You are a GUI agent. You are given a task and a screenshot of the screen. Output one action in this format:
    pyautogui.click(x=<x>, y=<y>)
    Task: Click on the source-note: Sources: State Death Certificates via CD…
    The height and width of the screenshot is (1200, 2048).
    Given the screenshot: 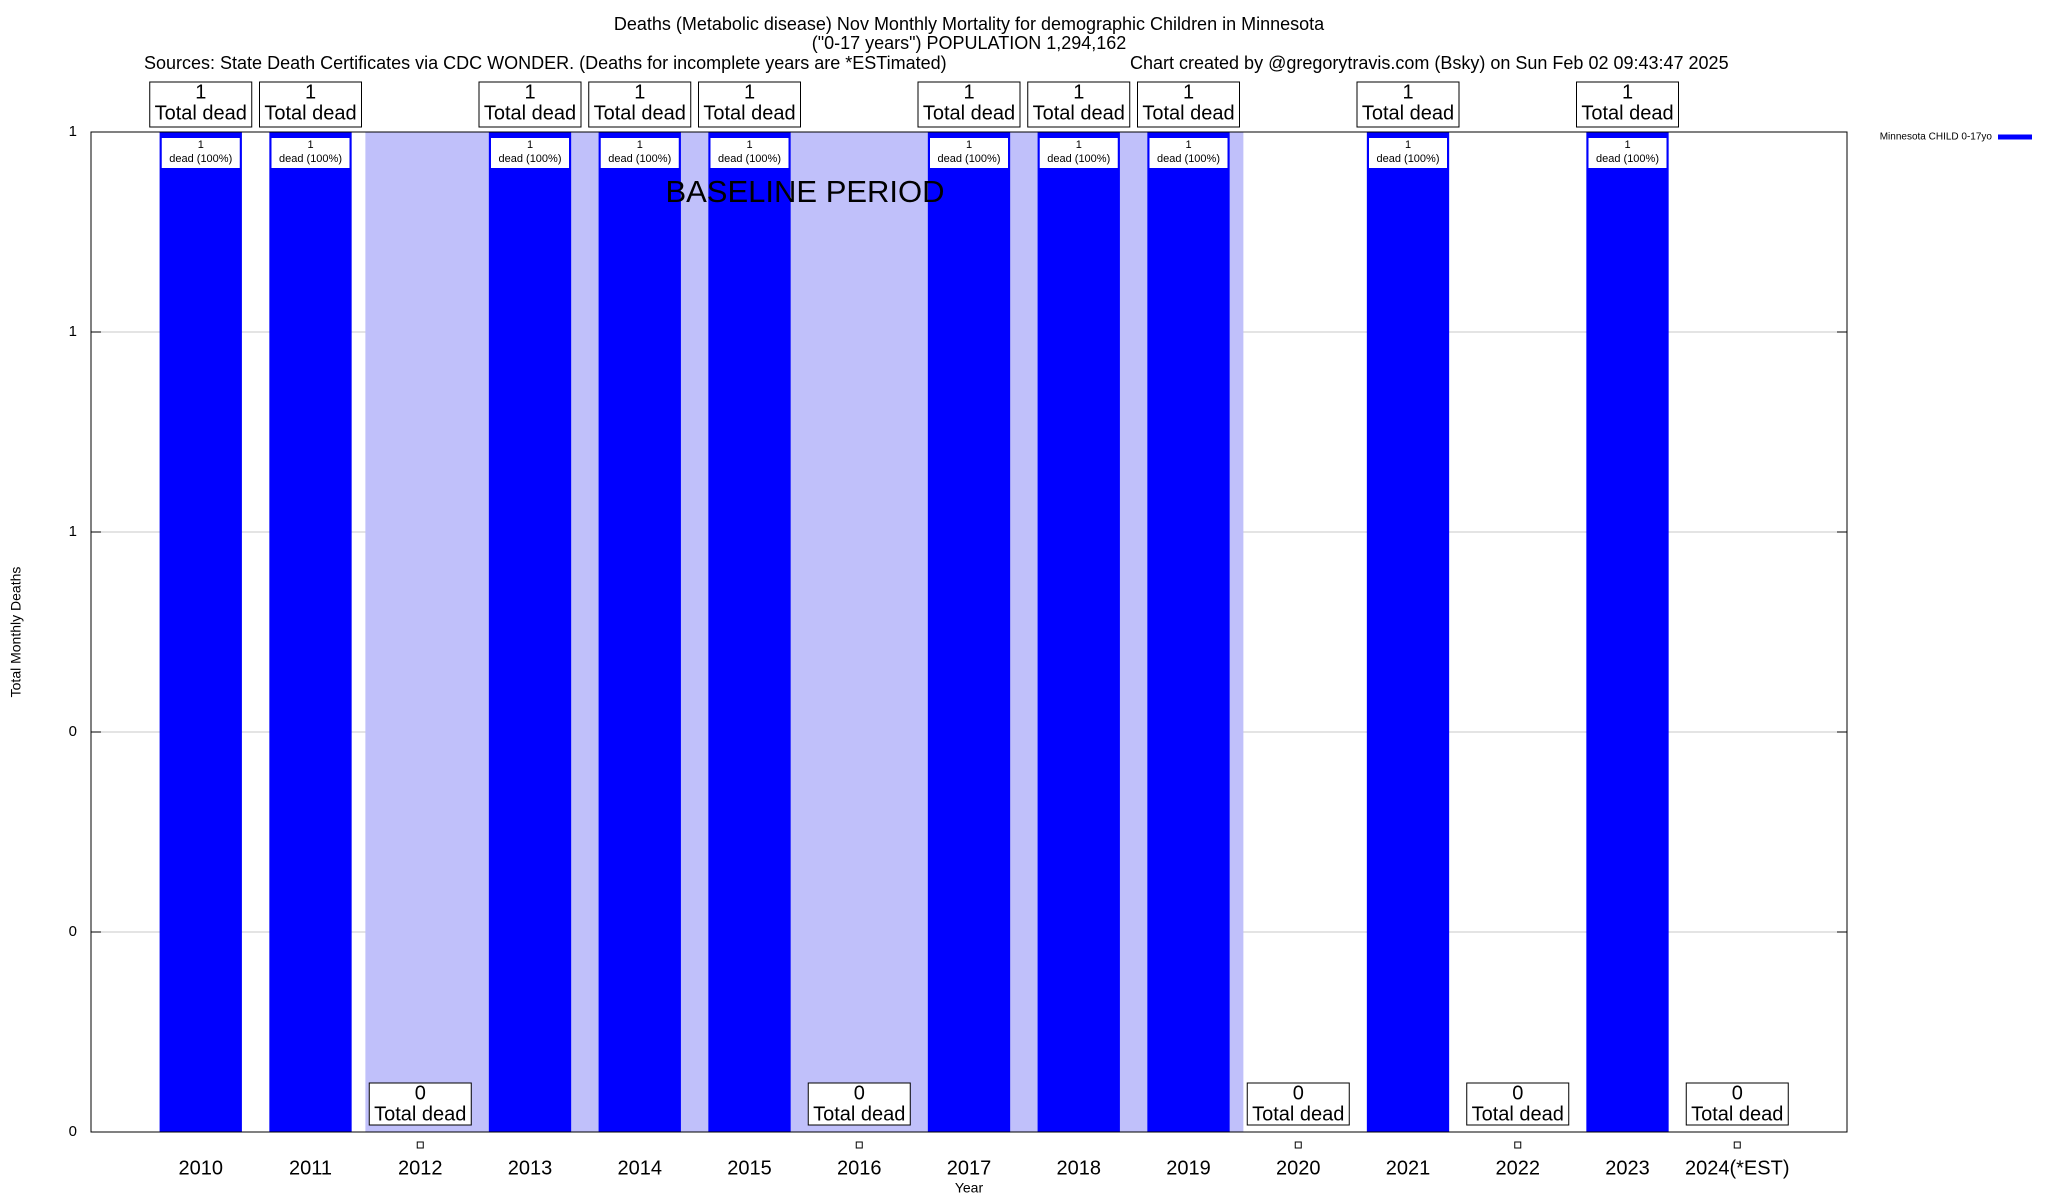 What is the action you would take?
    pyautogui.click(x=545, y=63)
    